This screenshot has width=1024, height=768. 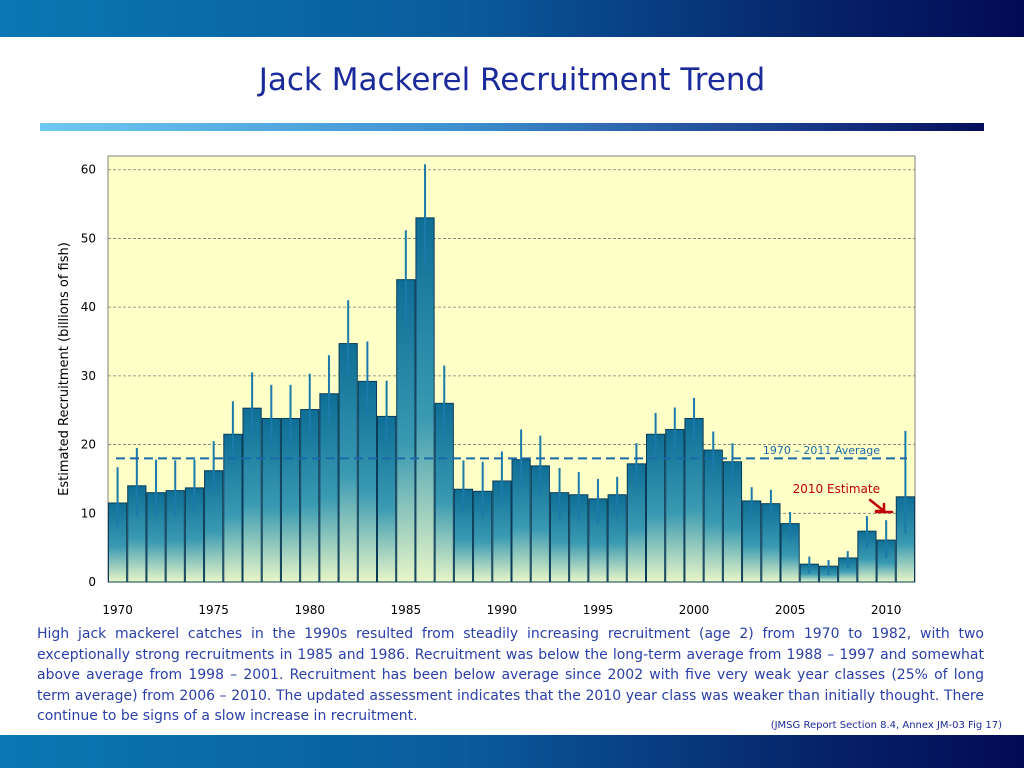 What do you see at coordinates (88, 170) in the screenshot?
I see `y-tick-label: 60` at bounding box center [88, 170].